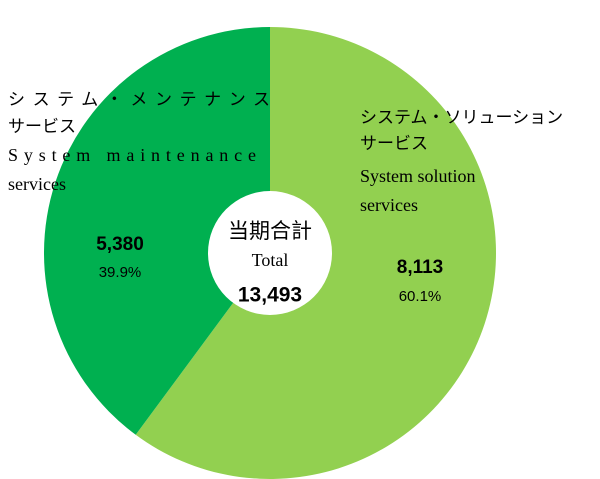  I want to click on percent-label: 60.1%, so click(420, 296).